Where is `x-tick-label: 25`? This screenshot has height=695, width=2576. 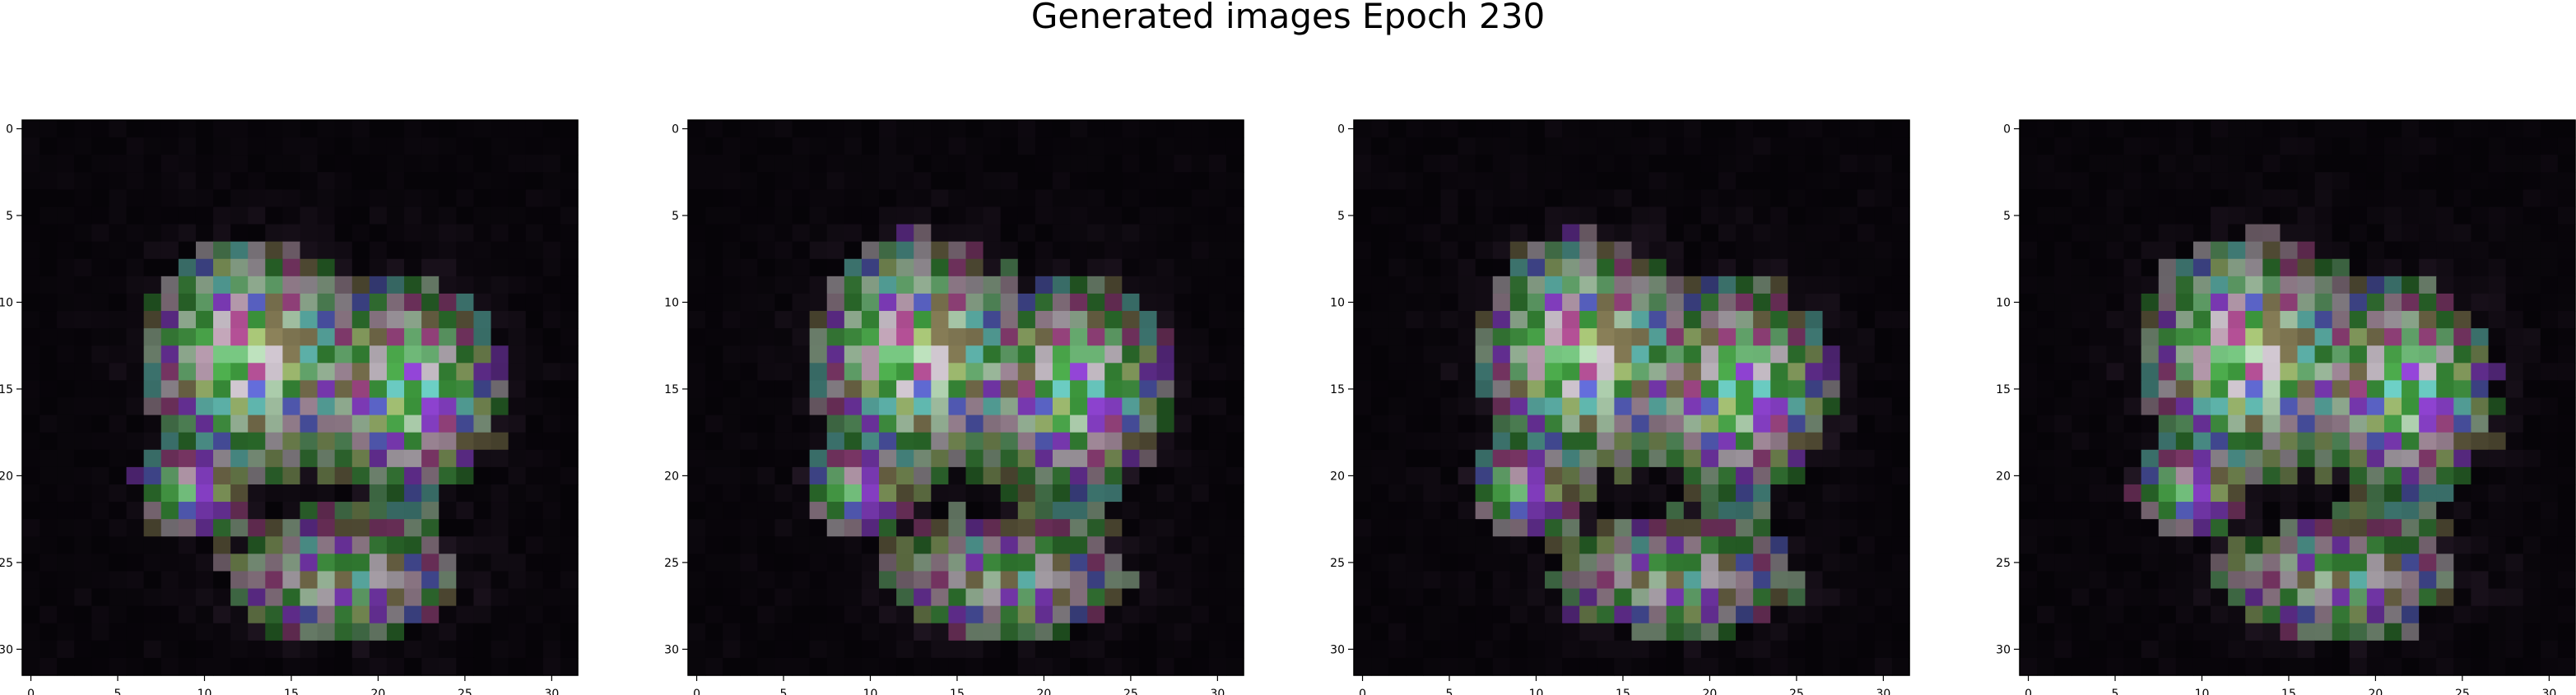
x-tick-label: 25 is located at coordinates (465, 691).